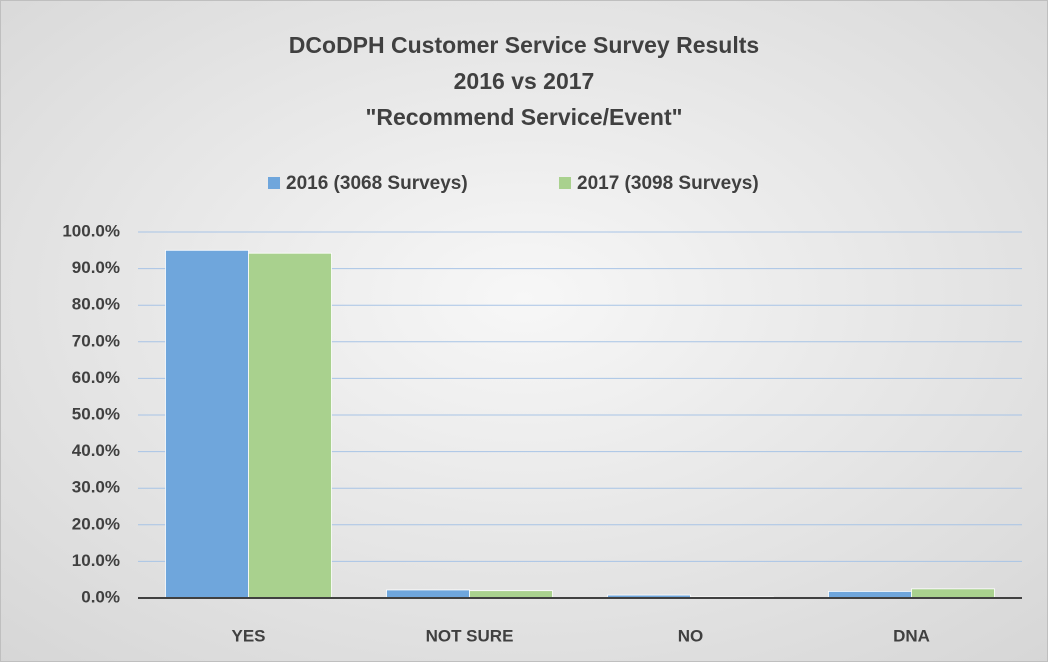  What do you see at coordinates (523, 117) in the screenshot?
I see `chart-title: "Recommend Service/Event"` at bounding box center [523, 117].